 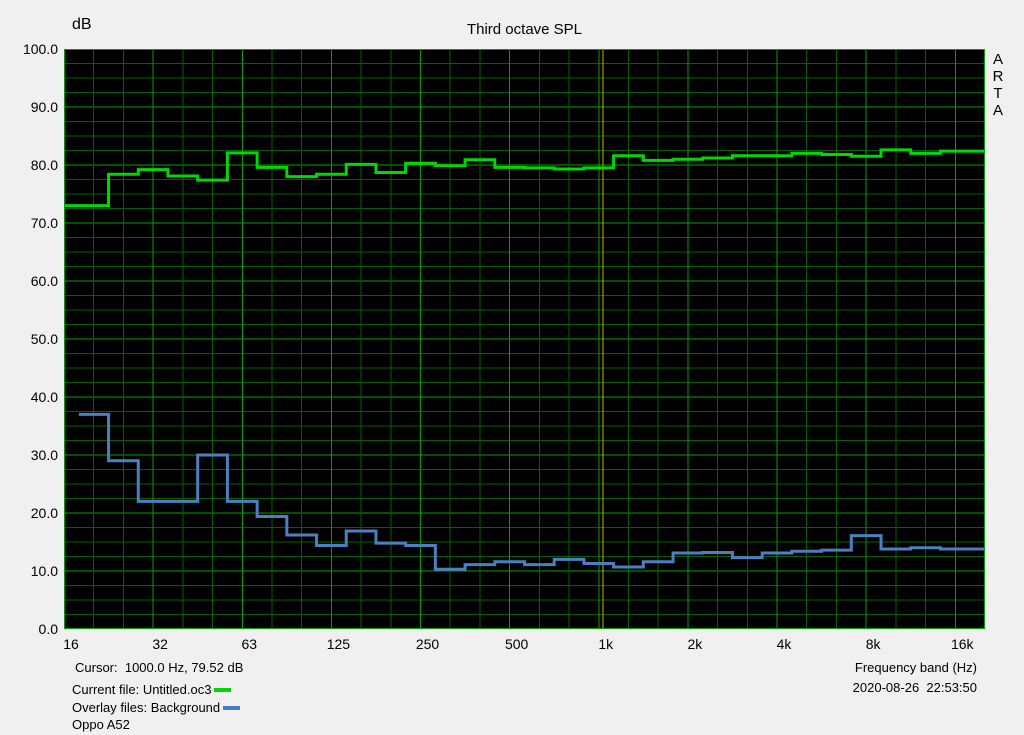 I want to click on overlay-file-legend-dash, so click(x=232, y=707).